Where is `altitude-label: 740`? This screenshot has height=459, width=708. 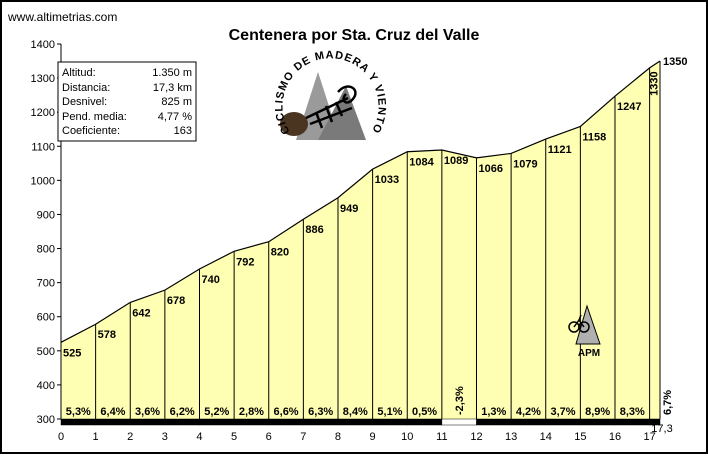
altitude-label: 740 is located at coordinates (210, 280).